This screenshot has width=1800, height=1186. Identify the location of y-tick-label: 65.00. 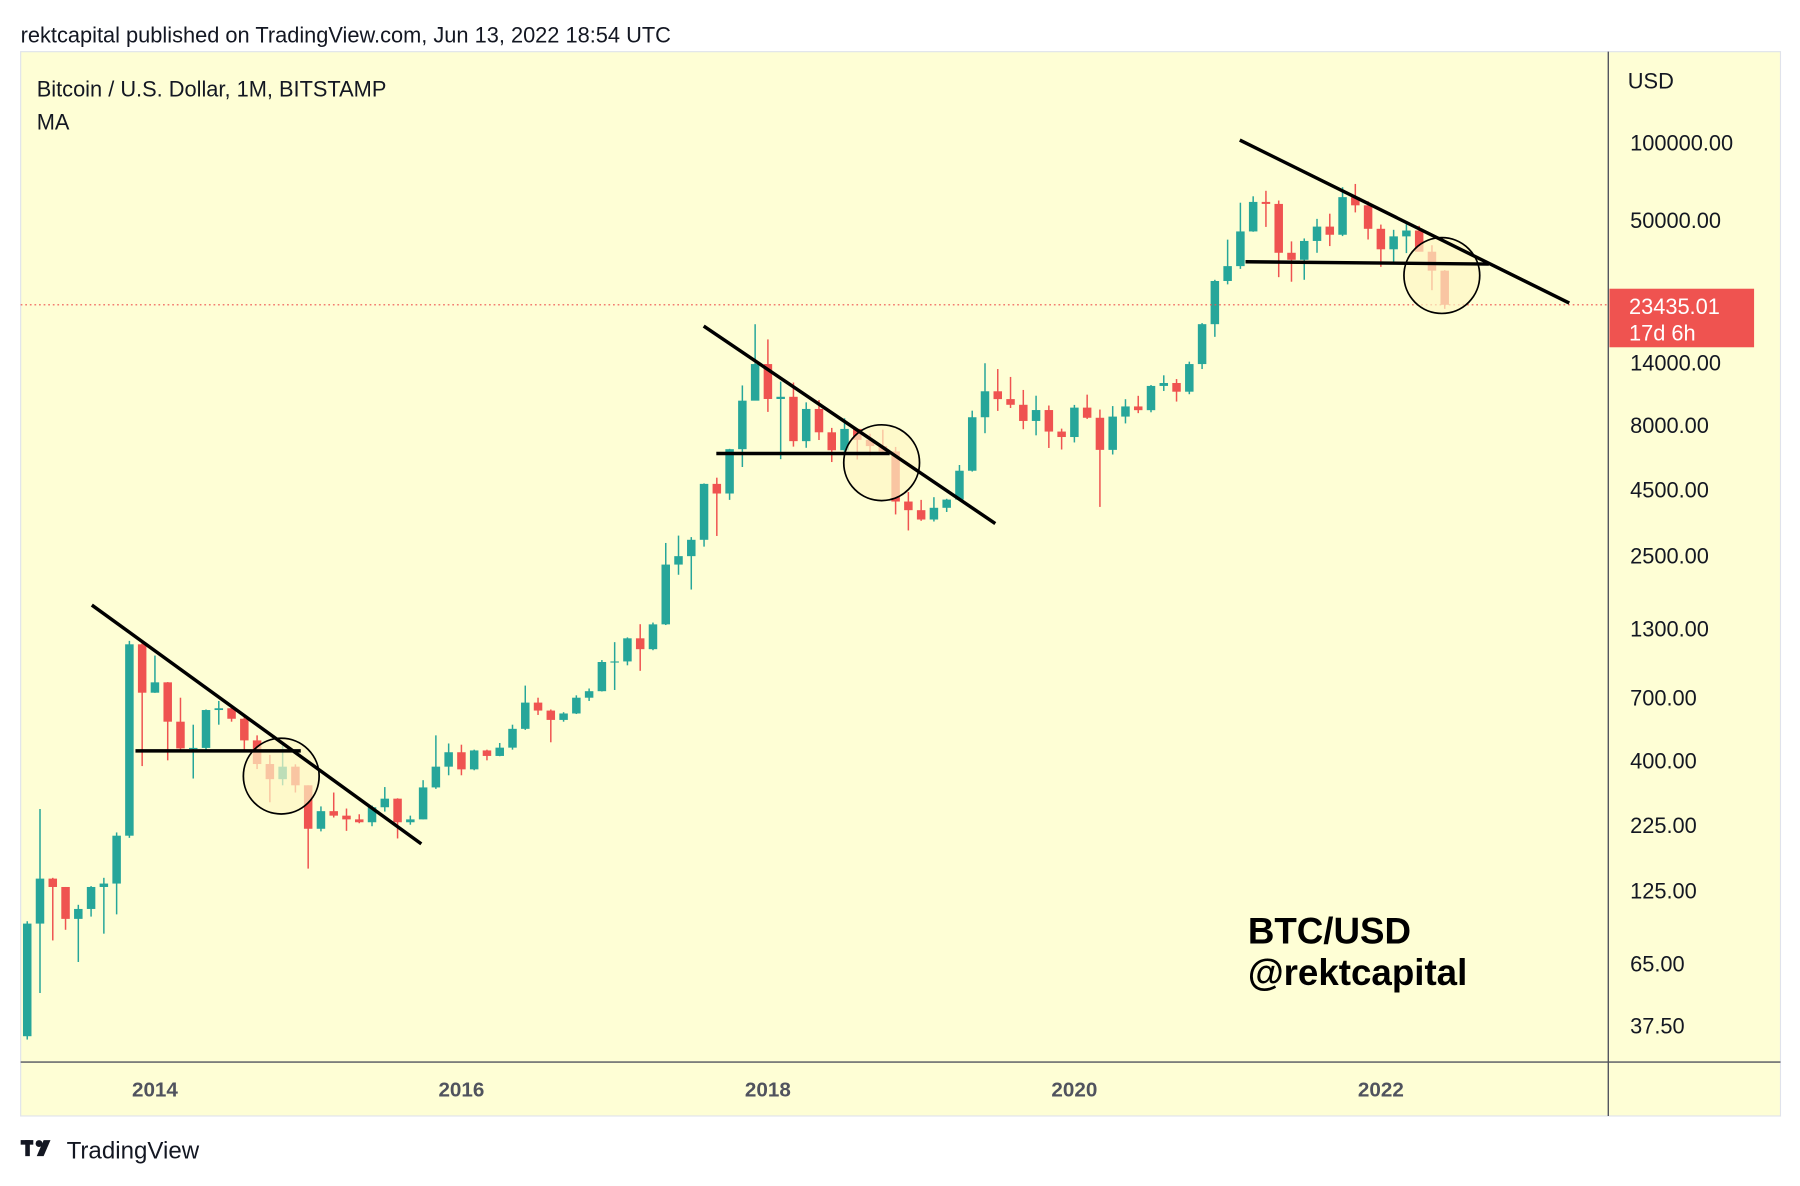
(1657, 964).